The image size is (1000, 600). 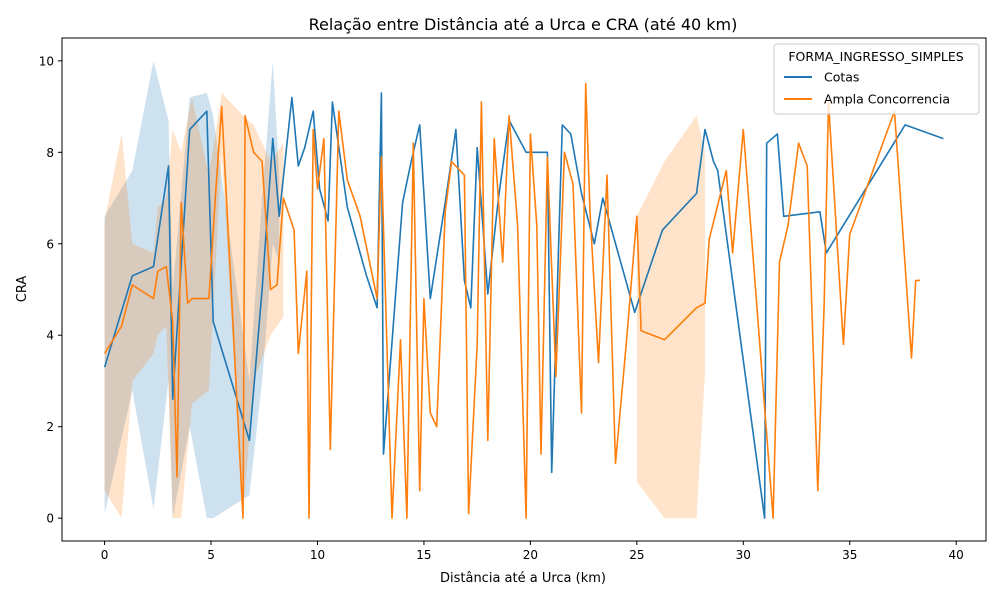 I want to click on x-tick-label: 10, so click(x=317, y=555).